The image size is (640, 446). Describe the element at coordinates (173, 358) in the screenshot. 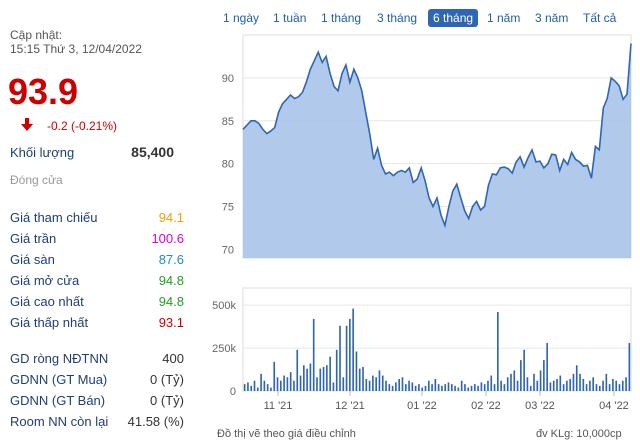

I see `foreign-stat-0-value: 400` at that location.